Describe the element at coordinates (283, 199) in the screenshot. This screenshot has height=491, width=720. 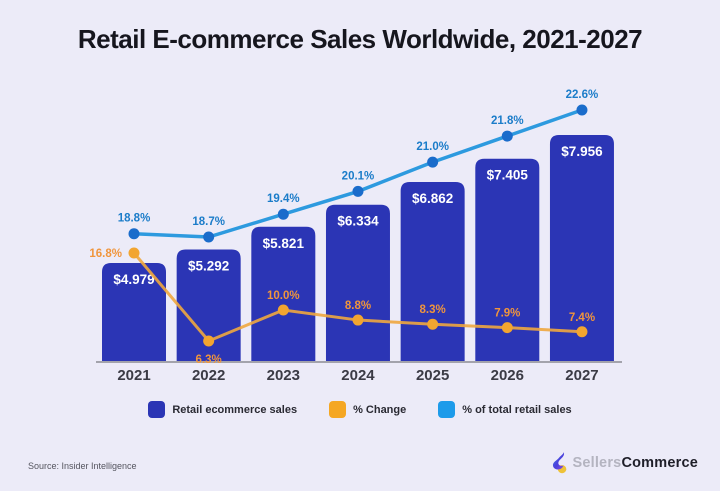
I see `retail-share-label-2023: 19.4%` at that location.